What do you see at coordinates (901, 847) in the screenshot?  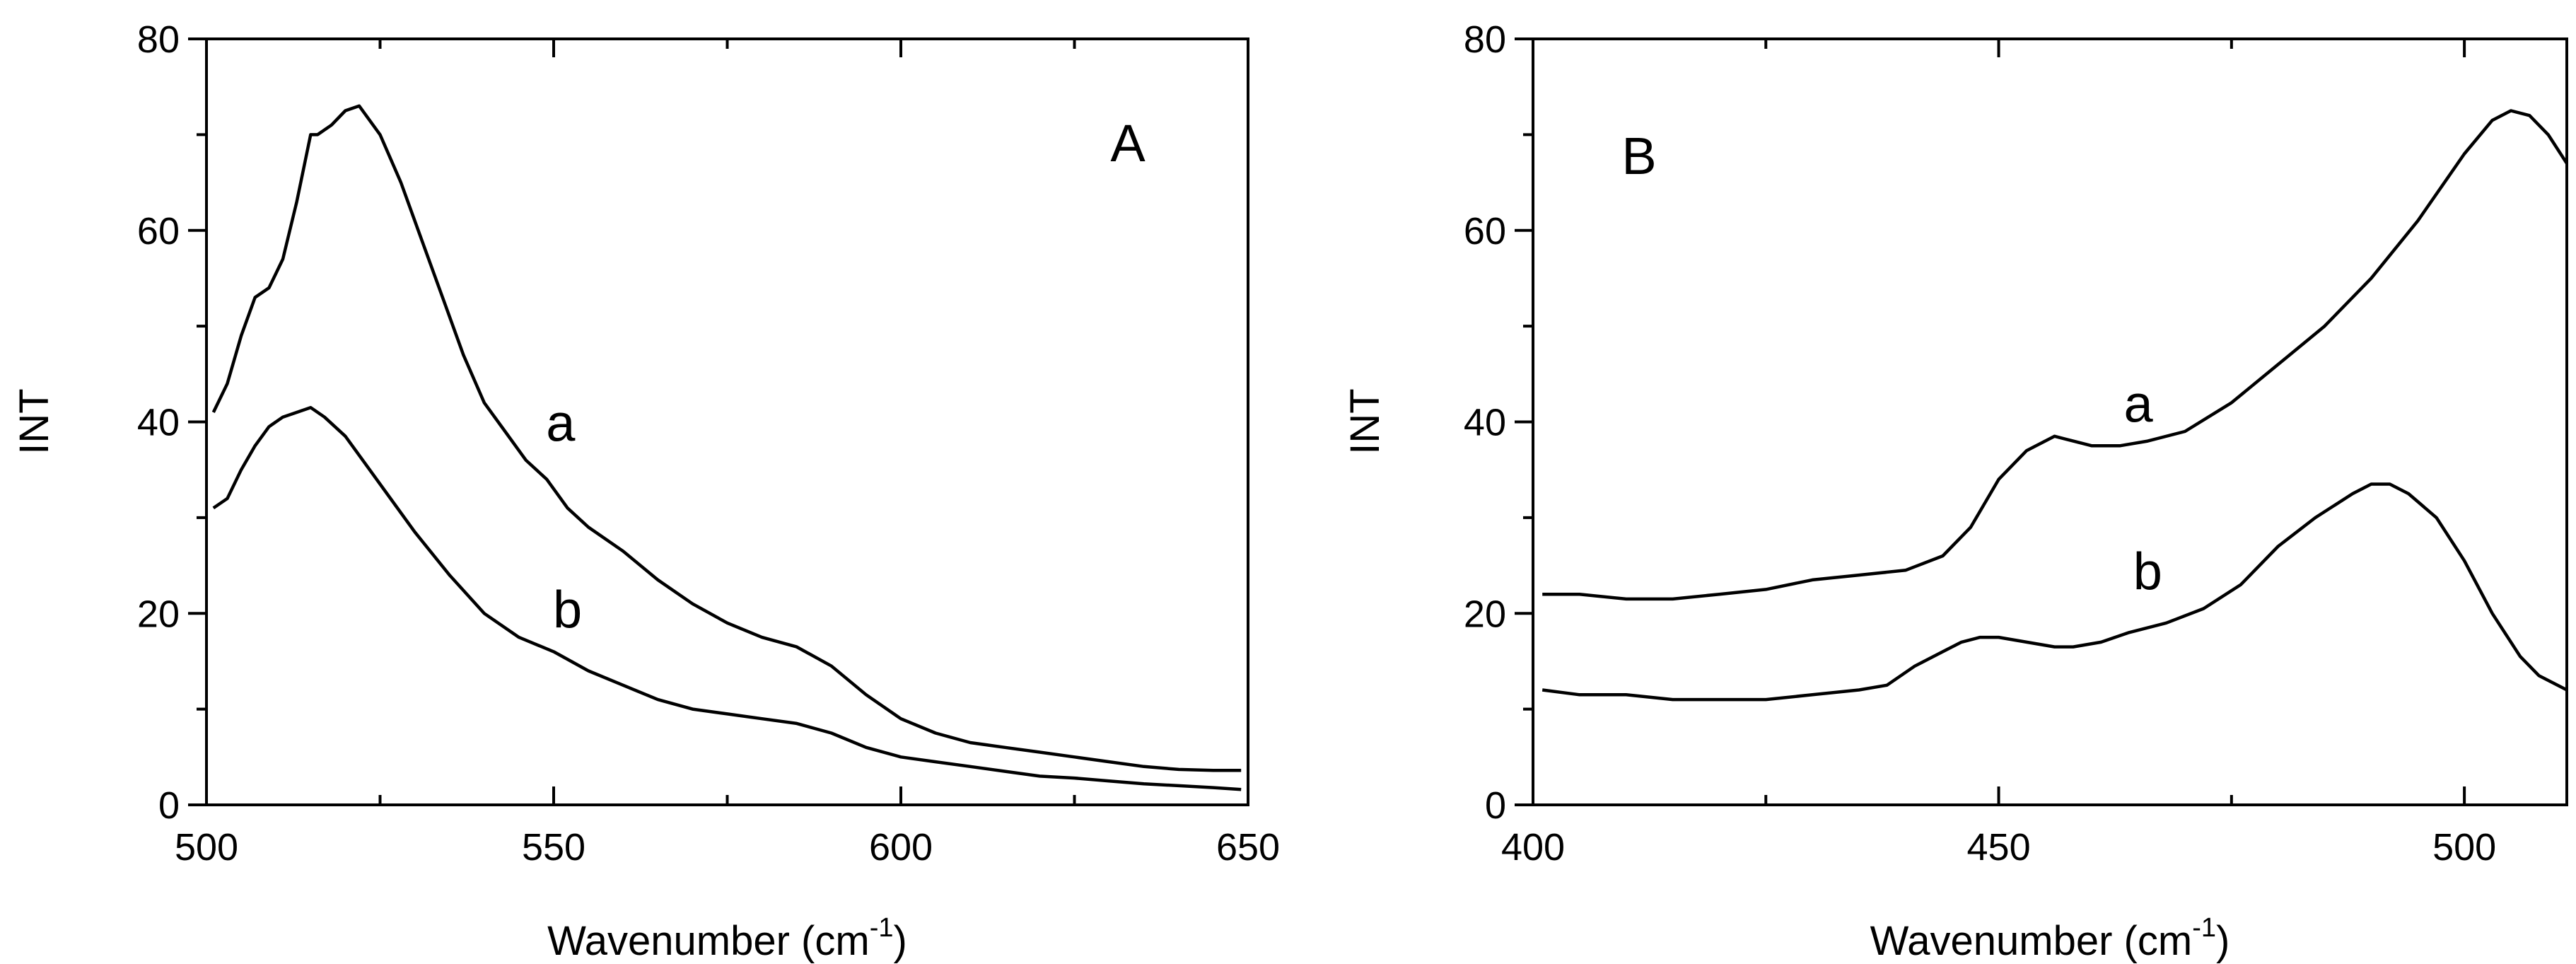 I see `x-tick-label: 600` at bounding box center [901, 847].